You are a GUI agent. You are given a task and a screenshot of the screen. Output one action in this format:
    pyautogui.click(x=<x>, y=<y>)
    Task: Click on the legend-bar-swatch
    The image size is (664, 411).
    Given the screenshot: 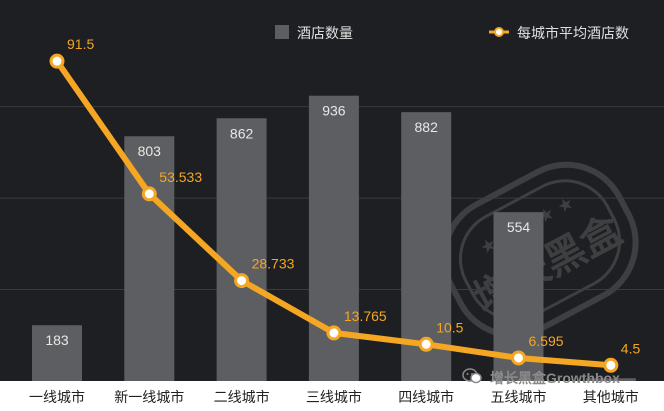 What is the action you would take?
    pyautogui.click(x=282, y=32)
    